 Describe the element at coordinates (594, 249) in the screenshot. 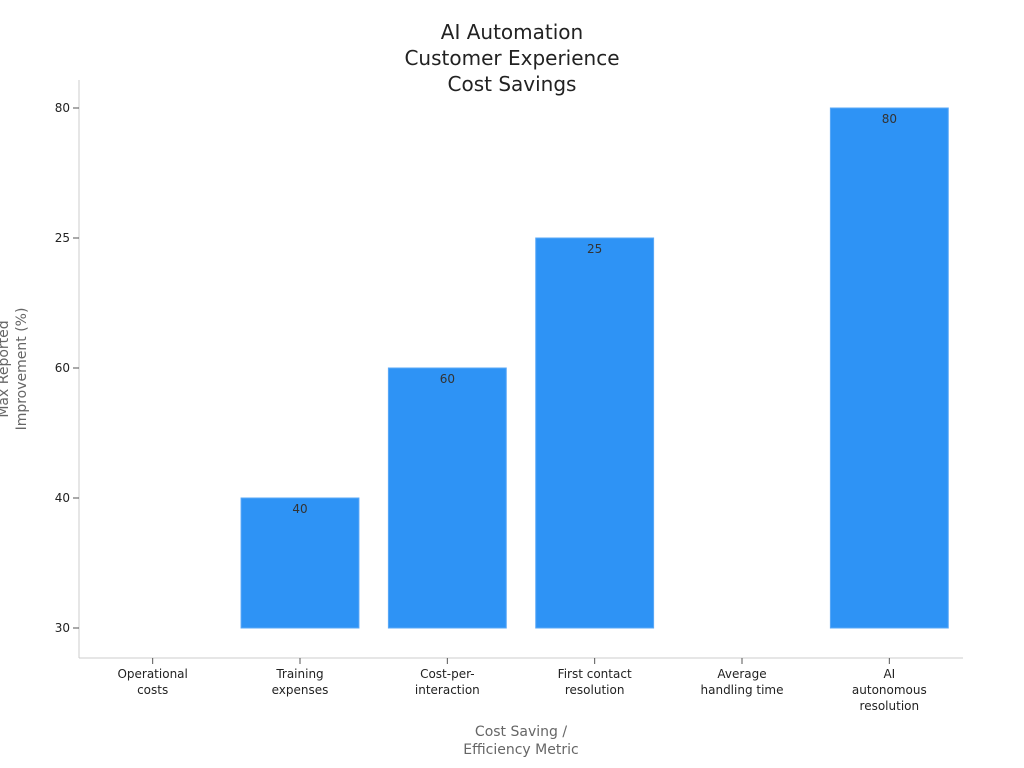

I see `data-label: 25` at that location.